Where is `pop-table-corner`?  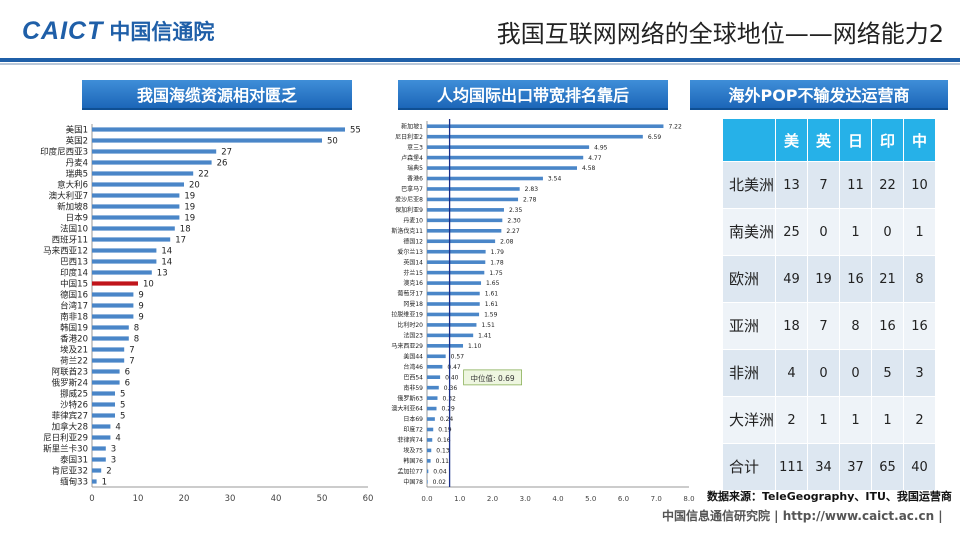 pop-table-corner is located at coordinates (749, 140).